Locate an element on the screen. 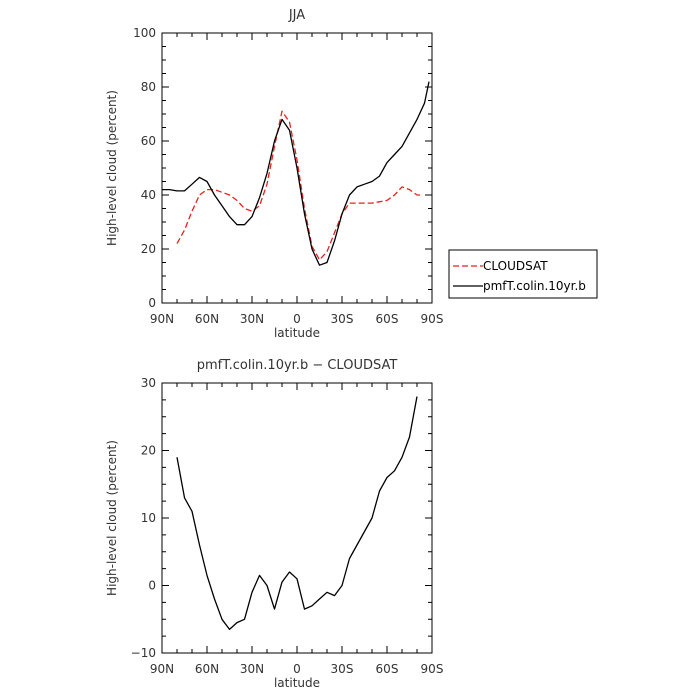  y-tick-label: 30 is located at coordinates (148, 383).